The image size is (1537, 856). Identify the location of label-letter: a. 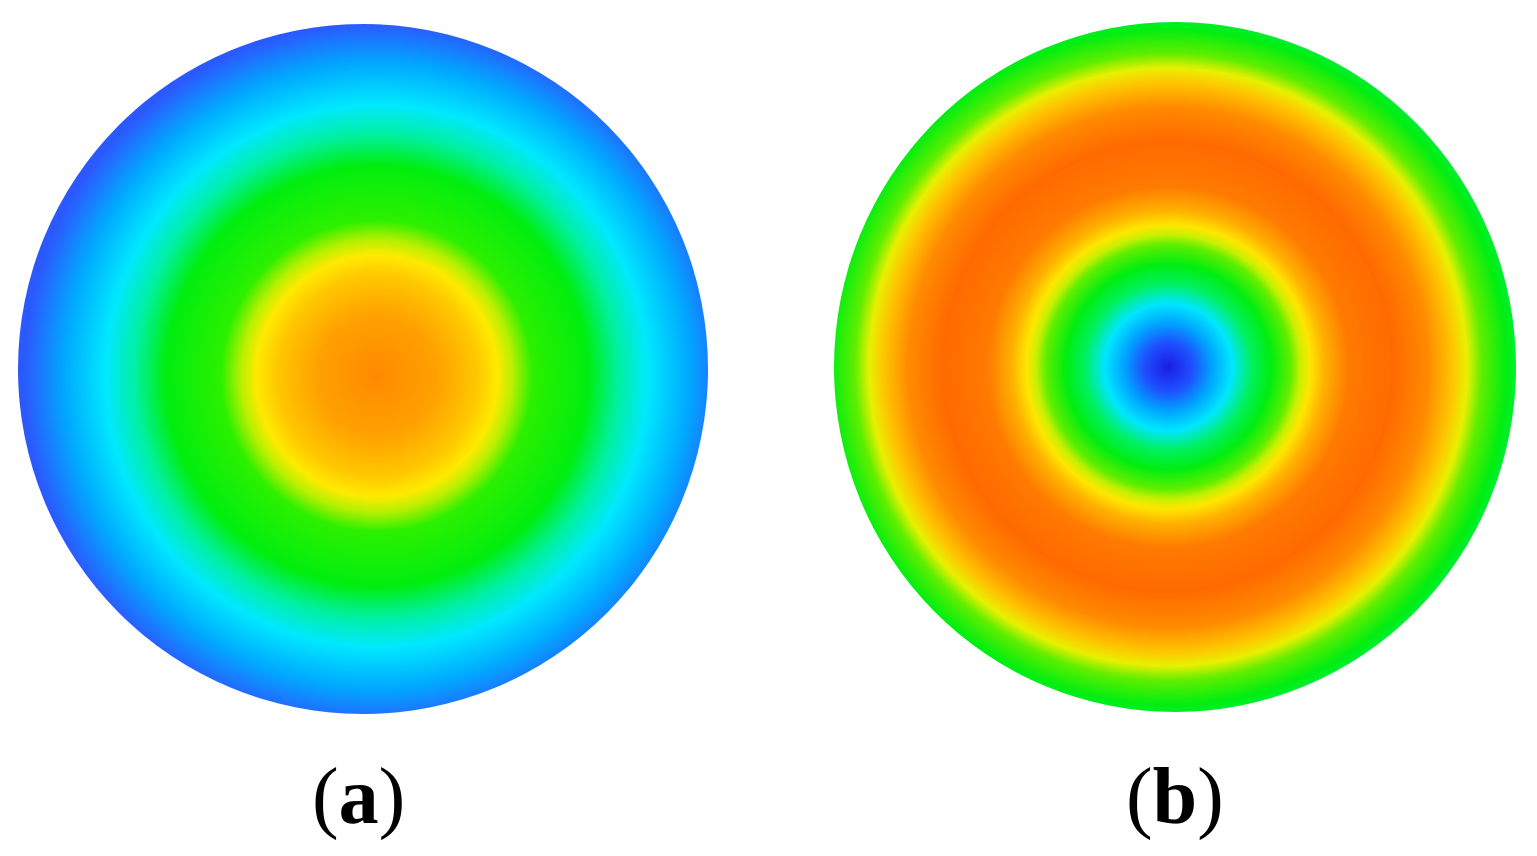
(358, 797).